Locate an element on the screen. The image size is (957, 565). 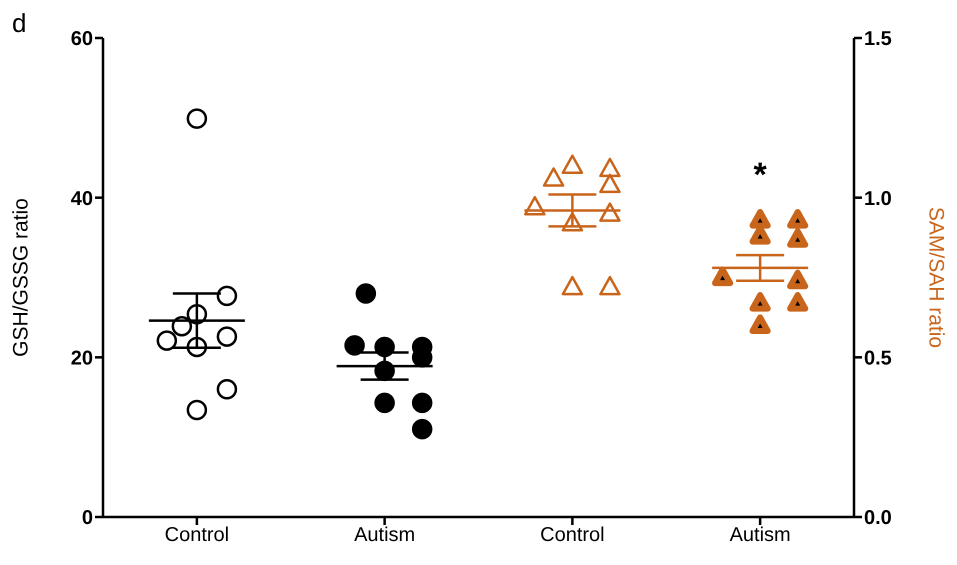
y-tick-label: 60 is located at coordinates (81, 39).